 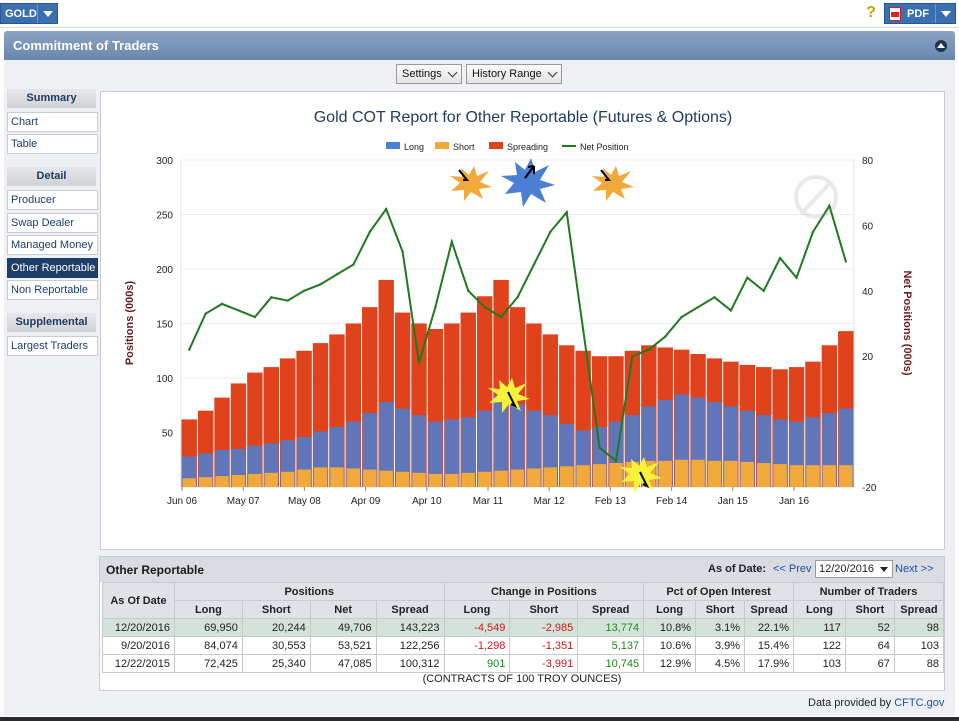 I want to click on cell-value: 53,521, so click(x=343, y=645).